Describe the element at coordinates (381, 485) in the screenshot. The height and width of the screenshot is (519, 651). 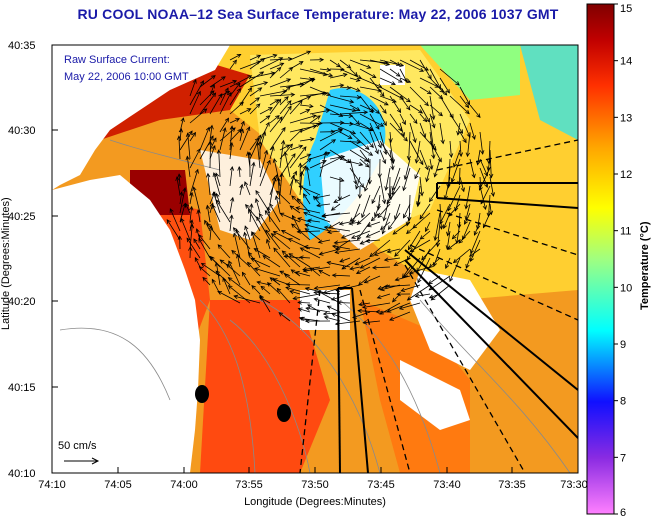
I see `x-tick-label: 73:45` at that location.